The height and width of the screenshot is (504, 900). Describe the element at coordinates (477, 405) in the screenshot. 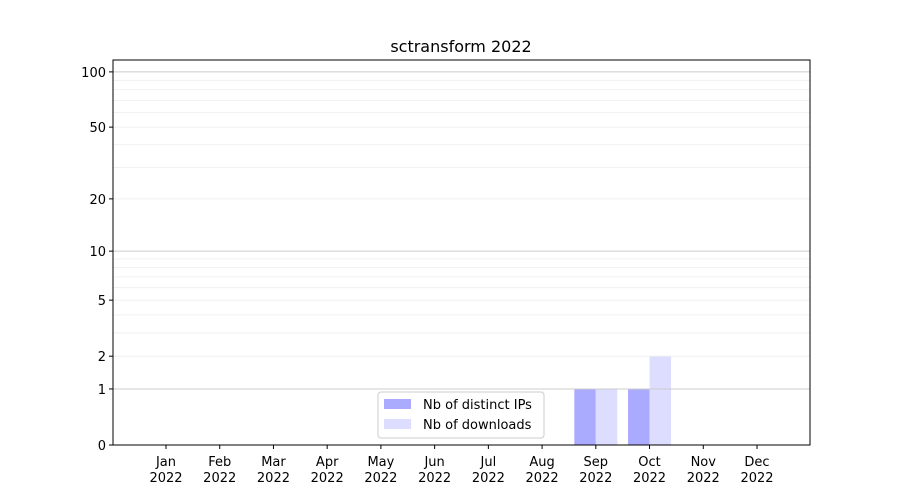

I see `legend-label: Nb of distinct IPs` at that location.